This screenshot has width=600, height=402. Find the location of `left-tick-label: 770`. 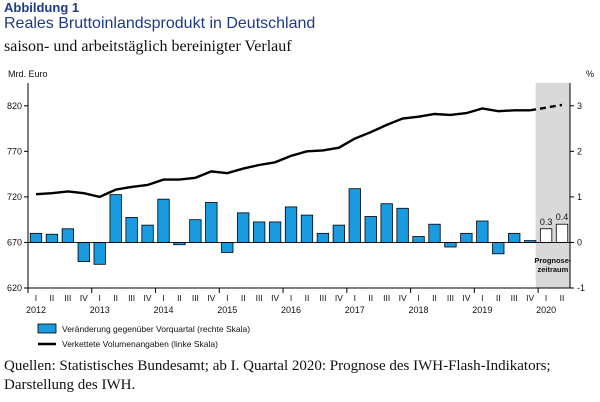

left-tick-label: 770 is located at coordinates (14, 151).